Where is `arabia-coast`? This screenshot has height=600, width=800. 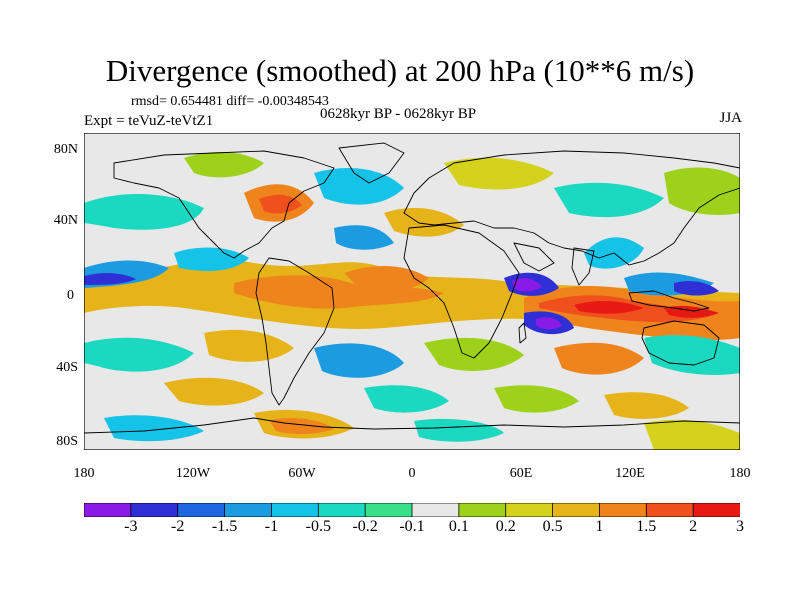 arabia-coast is located at coordinates (534, 257).